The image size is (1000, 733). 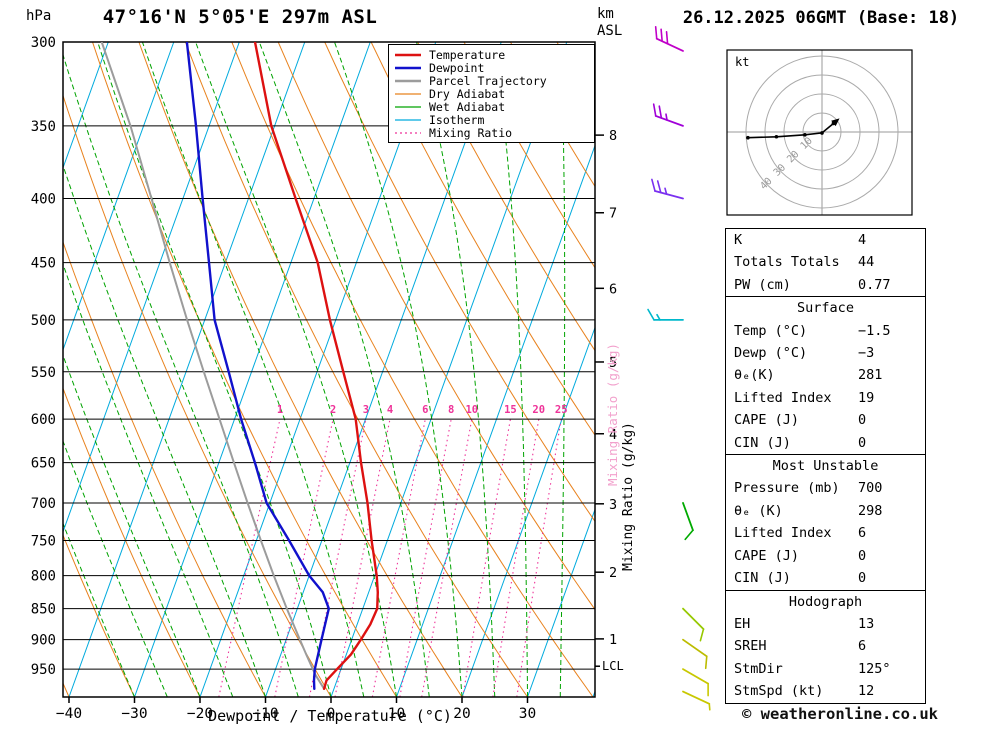 What do you see at coordinates (613, 435) in the screenshot?
I see `altitude-tick-label: 4` at bounding box center [613, 435].